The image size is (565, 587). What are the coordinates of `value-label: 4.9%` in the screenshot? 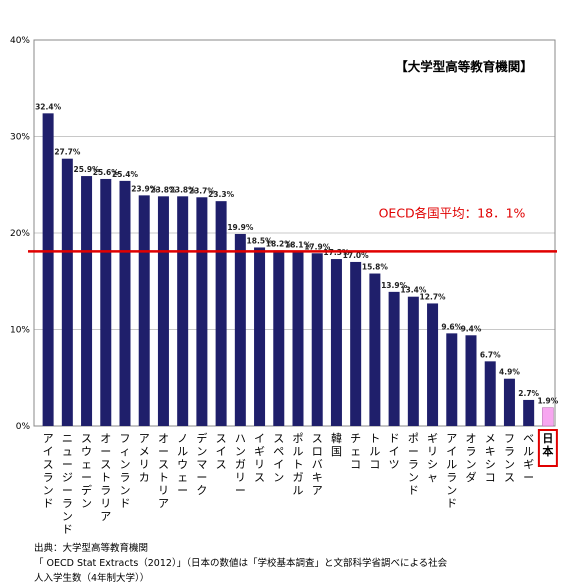 It's located at (509, 372).